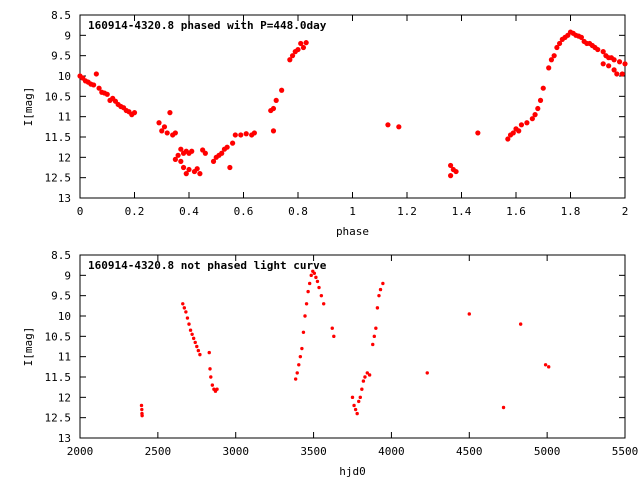  What do you see at coordinates (571, 211) in the screenshot?
I see `x-tick-label: 1.8` at bounding box center [571, 211].